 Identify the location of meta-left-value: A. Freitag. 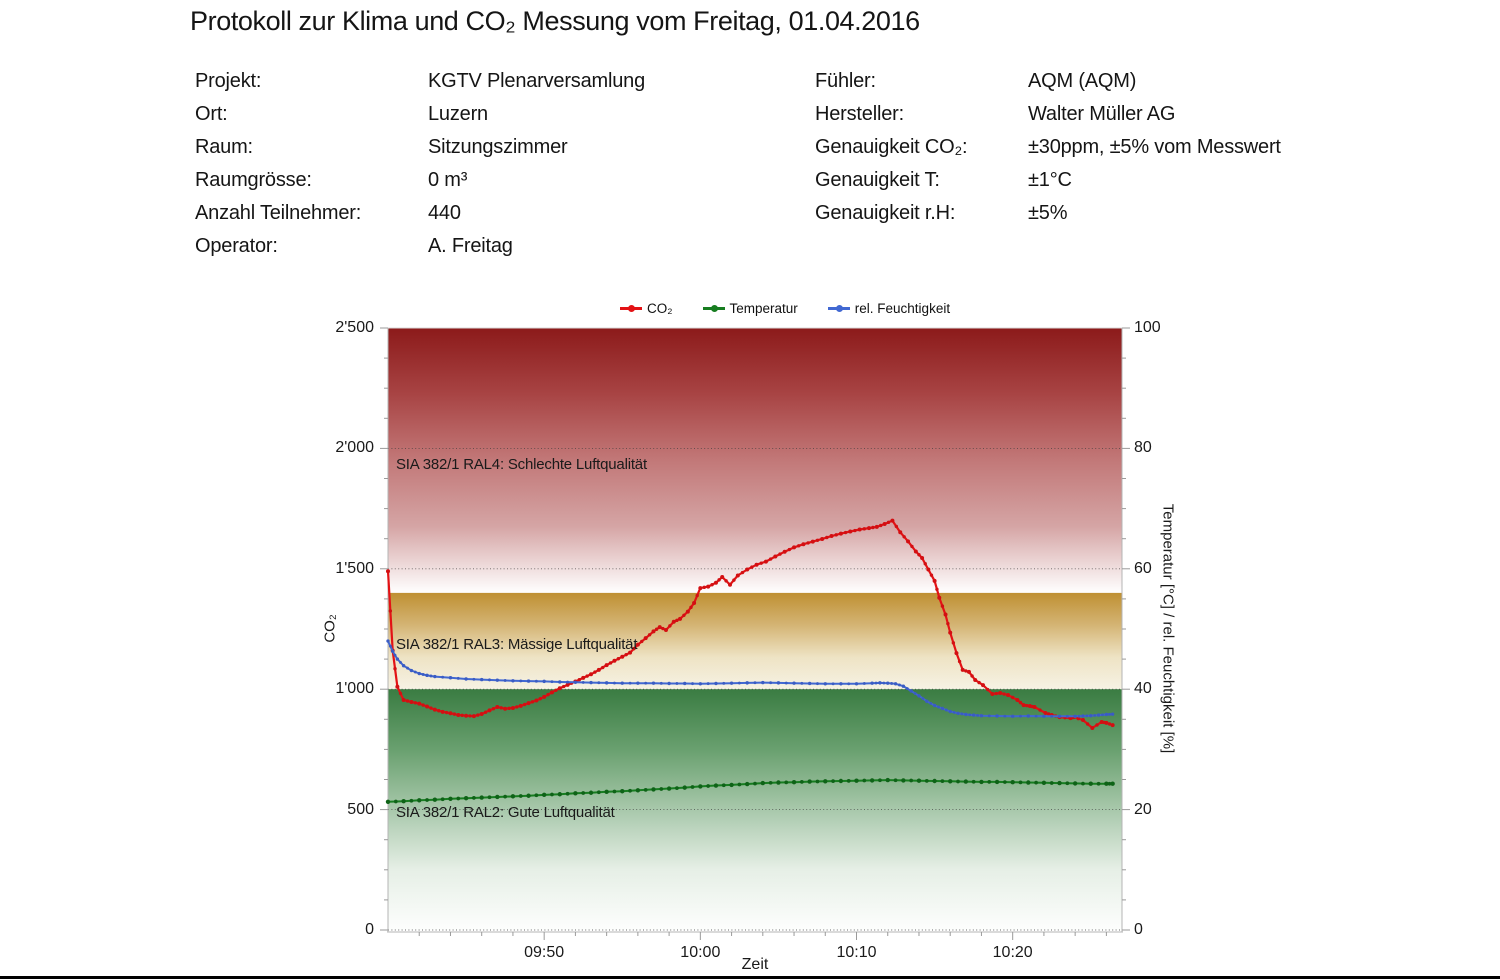
(470, 246).